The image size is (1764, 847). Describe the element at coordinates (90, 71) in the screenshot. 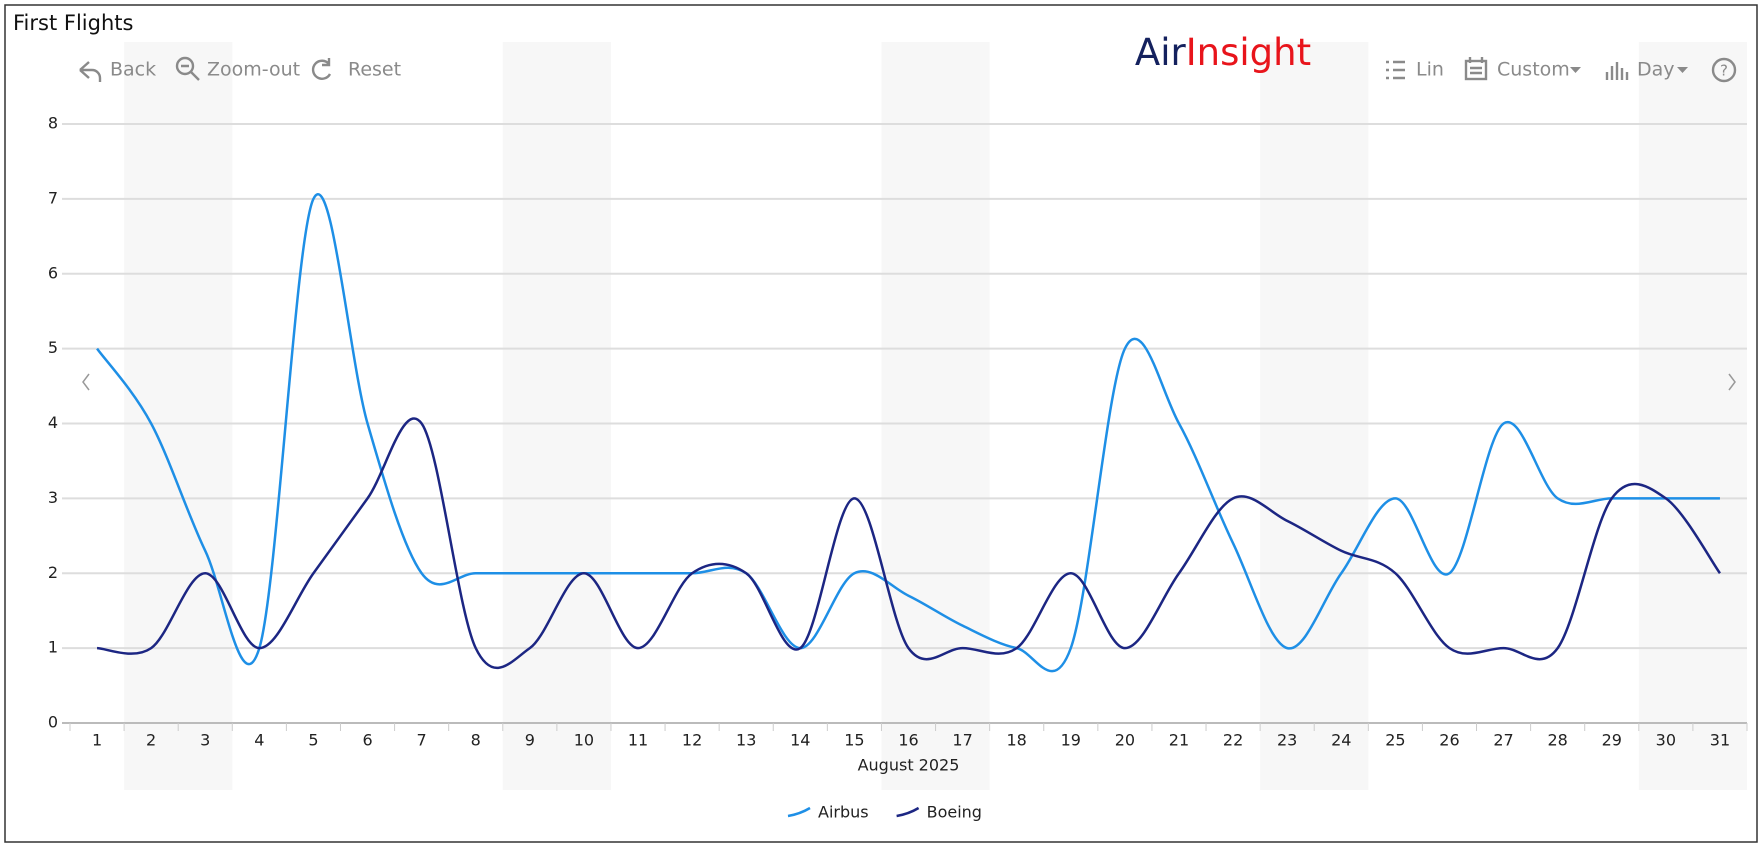

I see `back-icon` at that location.